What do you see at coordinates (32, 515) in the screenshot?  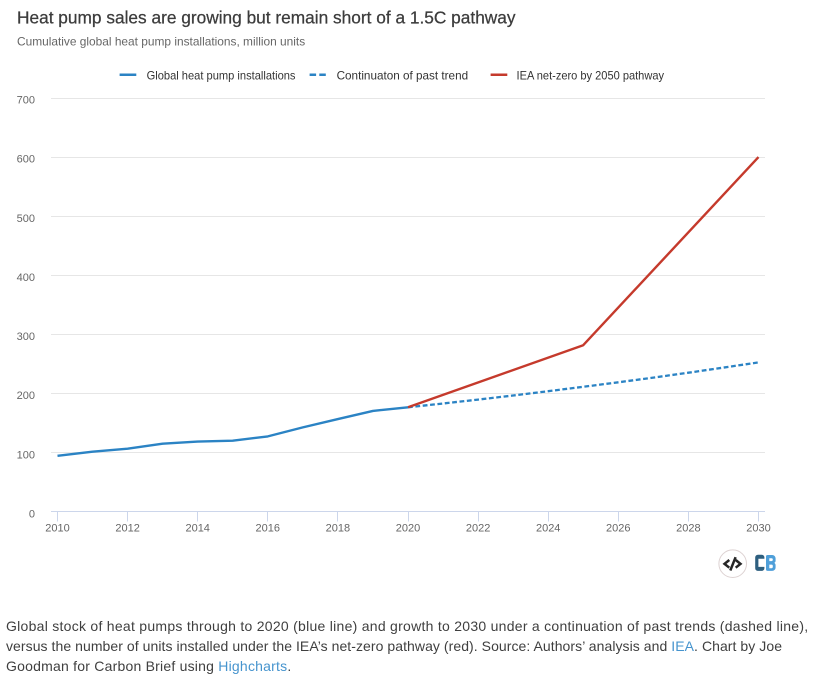 I see `svg-text: 0` at bounding box center [32, 515].